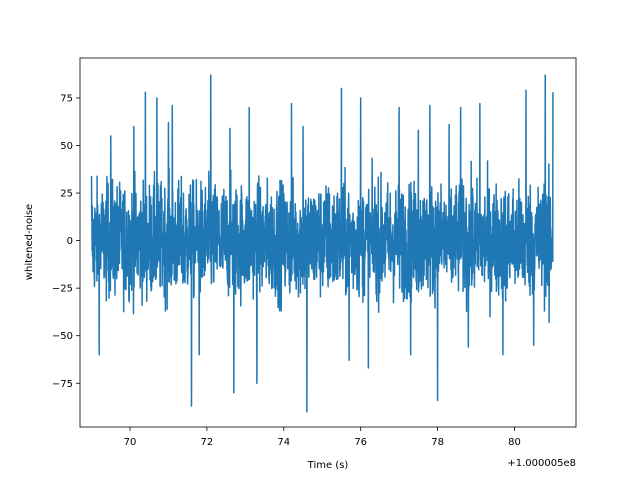 Image resolution: width=640 pixels, height=480 pixels. I want to click on x-tick-label: 74, so click(283, 442).